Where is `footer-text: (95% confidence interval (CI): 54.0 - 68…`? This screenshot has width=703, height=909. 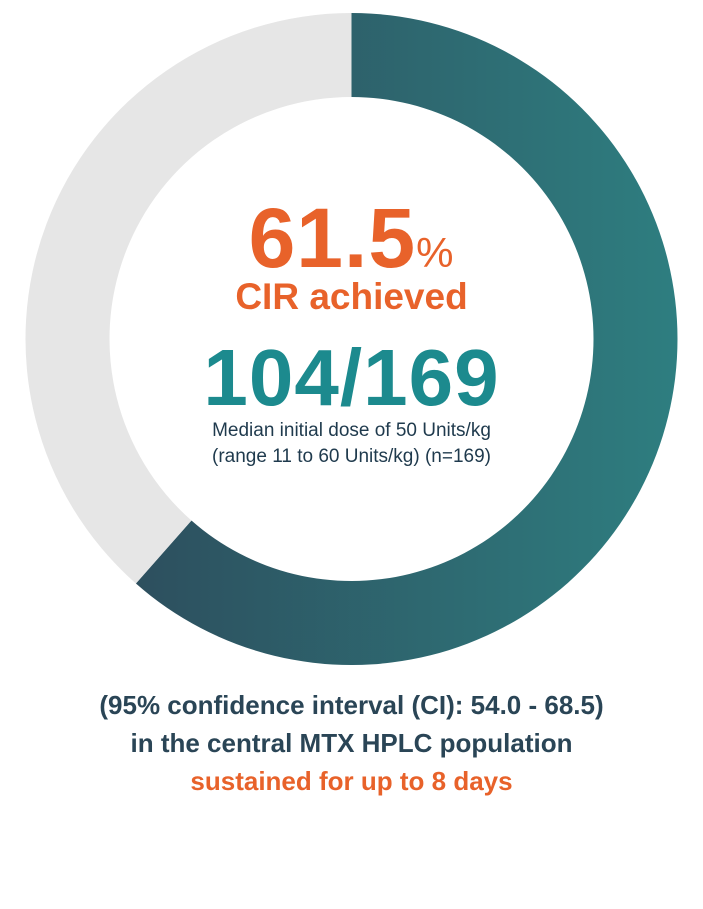 footer-text: (95% confidence interval (CI): 54.0 - 68… is located at coordinates (351, 743).